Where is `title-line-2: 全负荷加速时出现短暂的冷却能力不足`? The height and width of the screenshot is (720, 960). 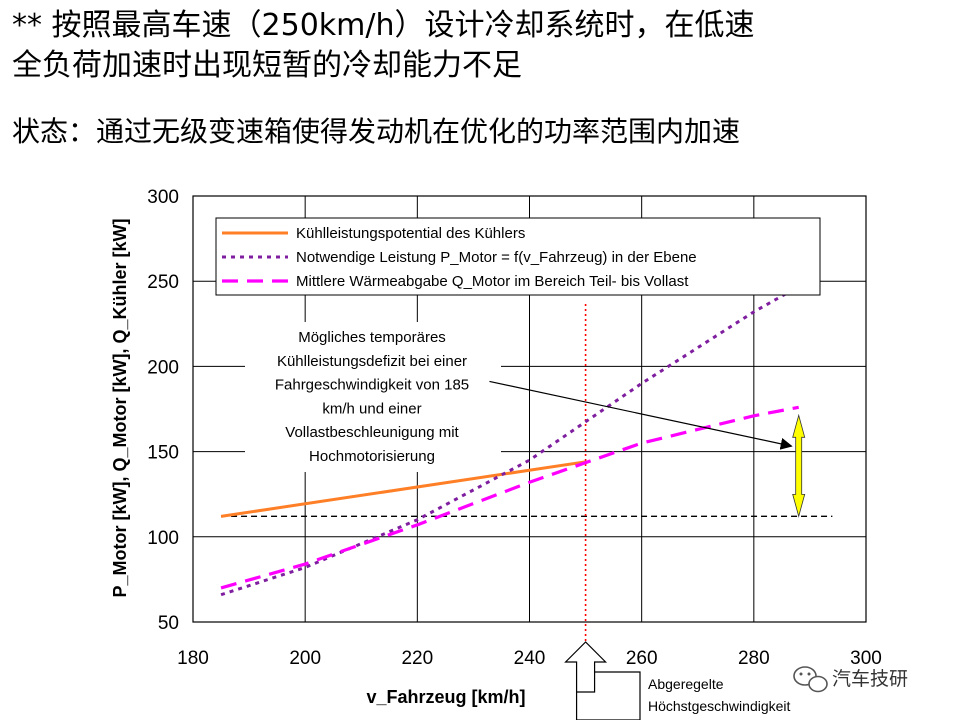
title-line-2: 全负荷加速时出现短暂的冷却能力不足 is located at coordinates (267, 65).